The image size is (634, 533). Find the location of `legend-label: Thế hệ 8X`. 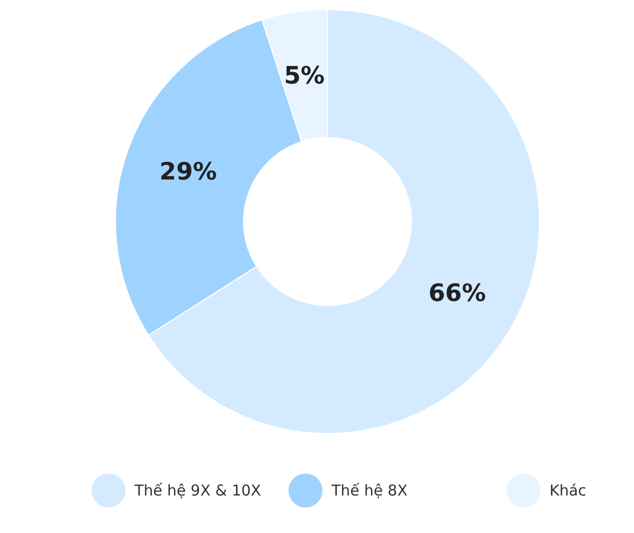

legend-label: Thế hệ 8X is located at coordinates (369, 491).